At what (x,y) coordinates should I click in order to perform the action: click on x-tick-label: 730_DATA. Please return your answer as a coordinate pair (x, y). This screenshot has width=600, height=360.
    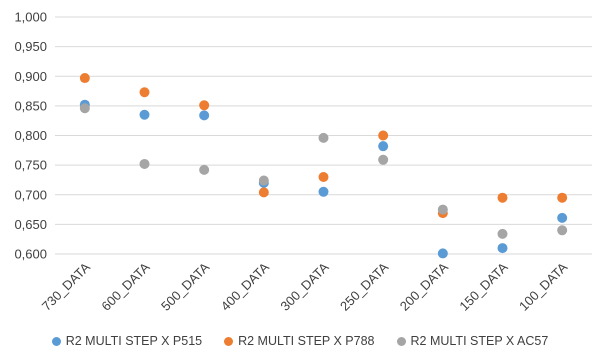
    Looking at the image, I should click on (66, 286).